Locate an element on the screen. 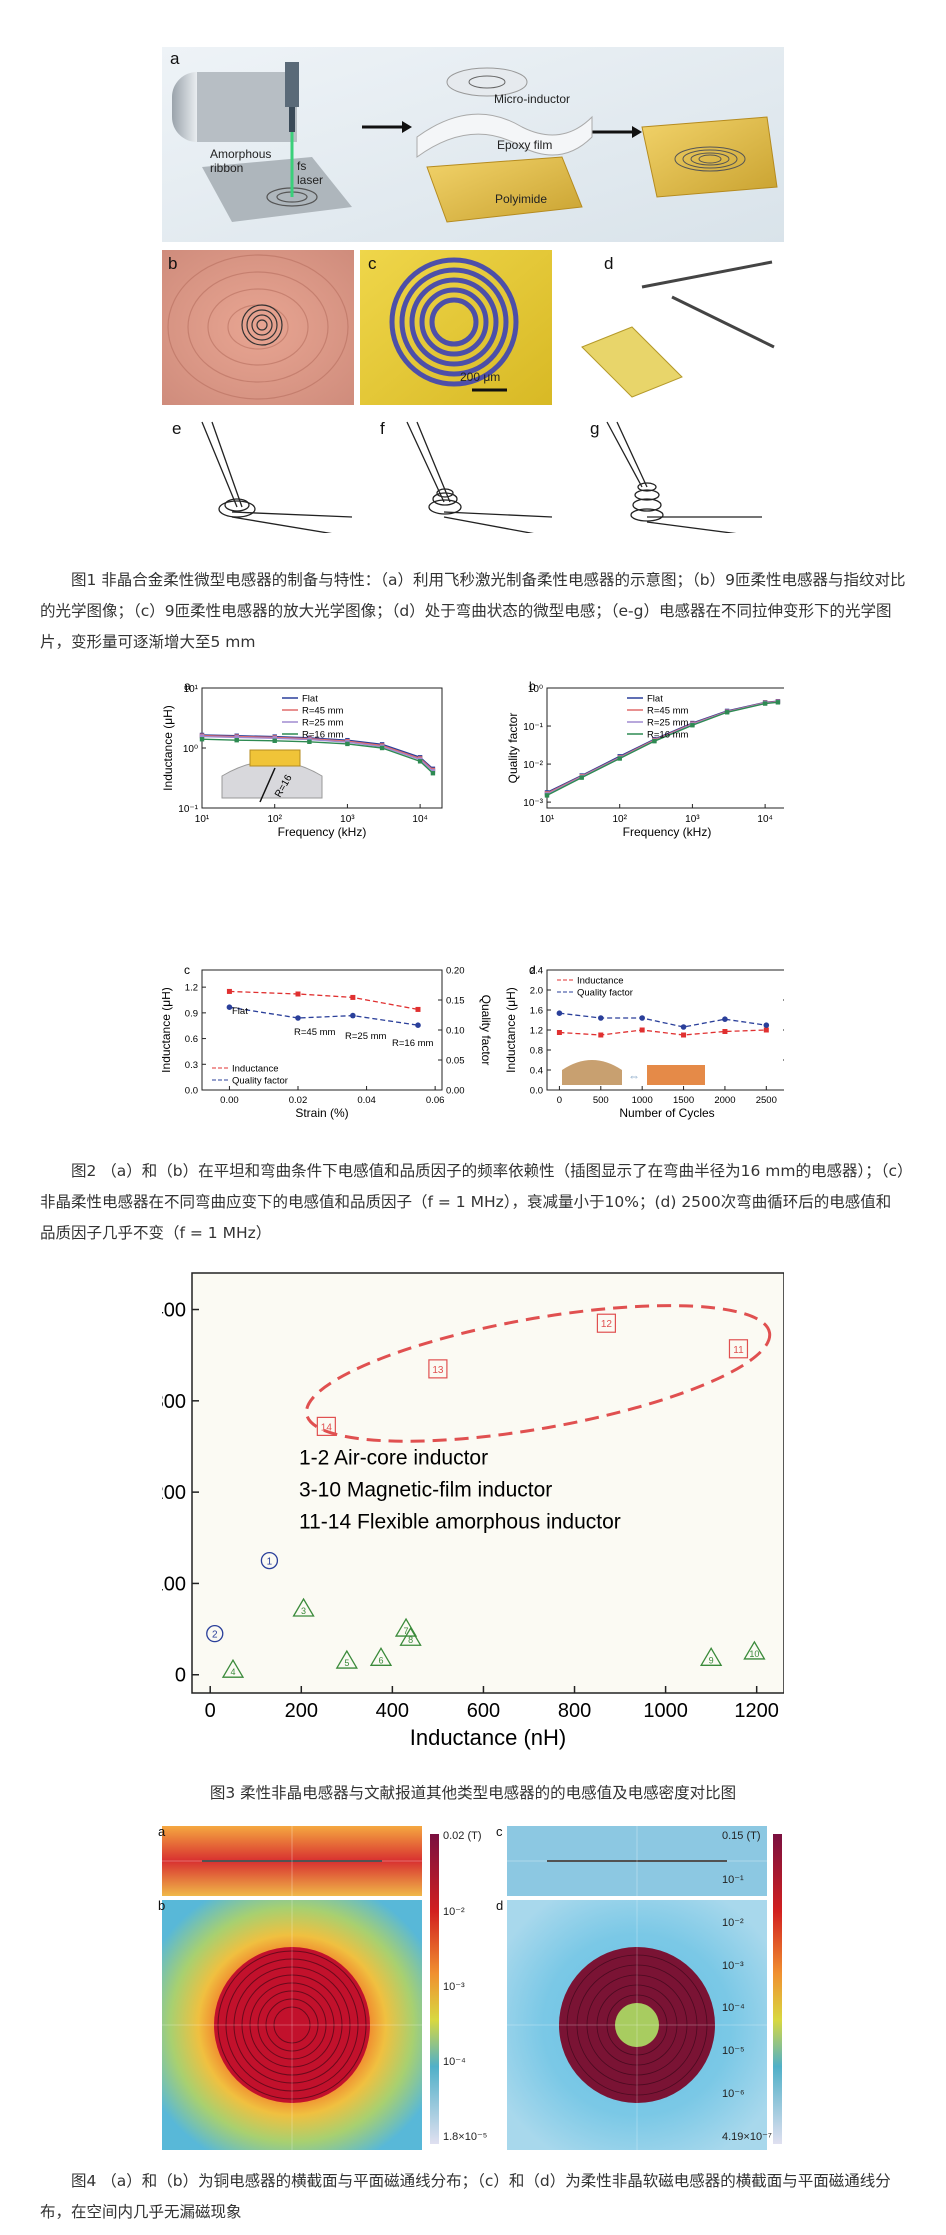 The width and height of the screenshot is (946, 2235). inset-bend is located at coordinates (272, 779).